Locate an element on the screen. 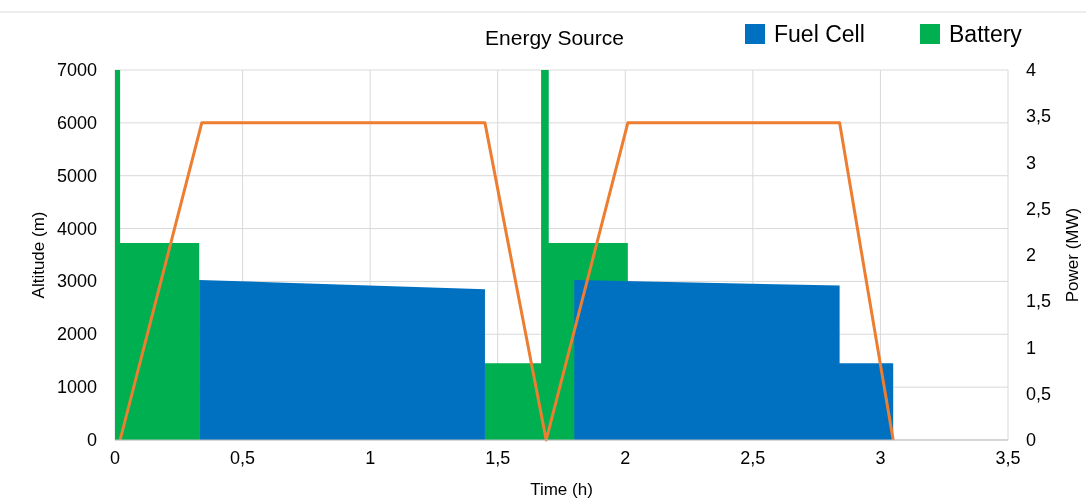  y-tick-label: 4000 is located at coordinates (76, 228).